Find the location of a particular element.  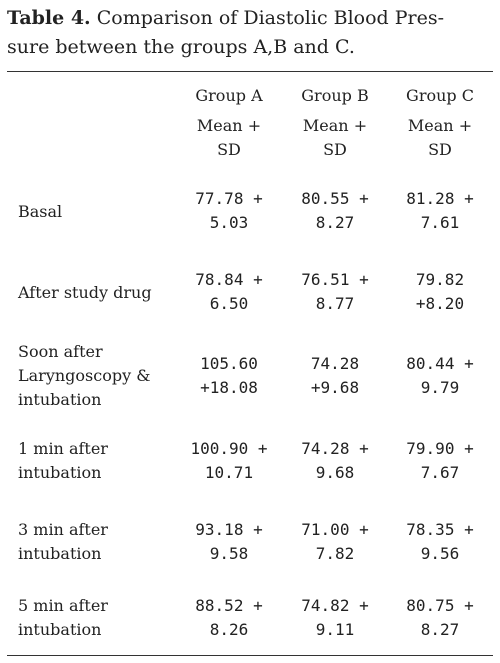

row-label-5-min-after: 5 min after intubation is located at coordinates (103, 618).